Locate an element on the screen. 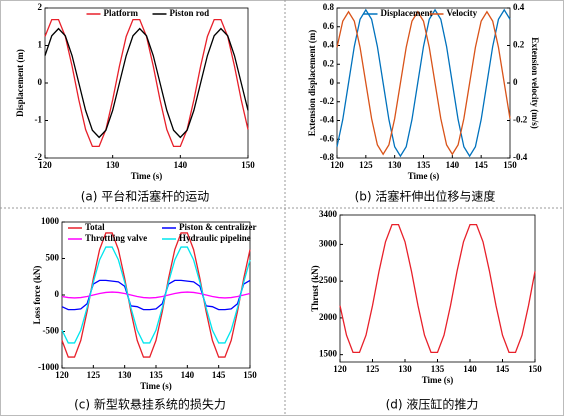  y2-tick-label: -0.2 is located at coordinates (520, 120).